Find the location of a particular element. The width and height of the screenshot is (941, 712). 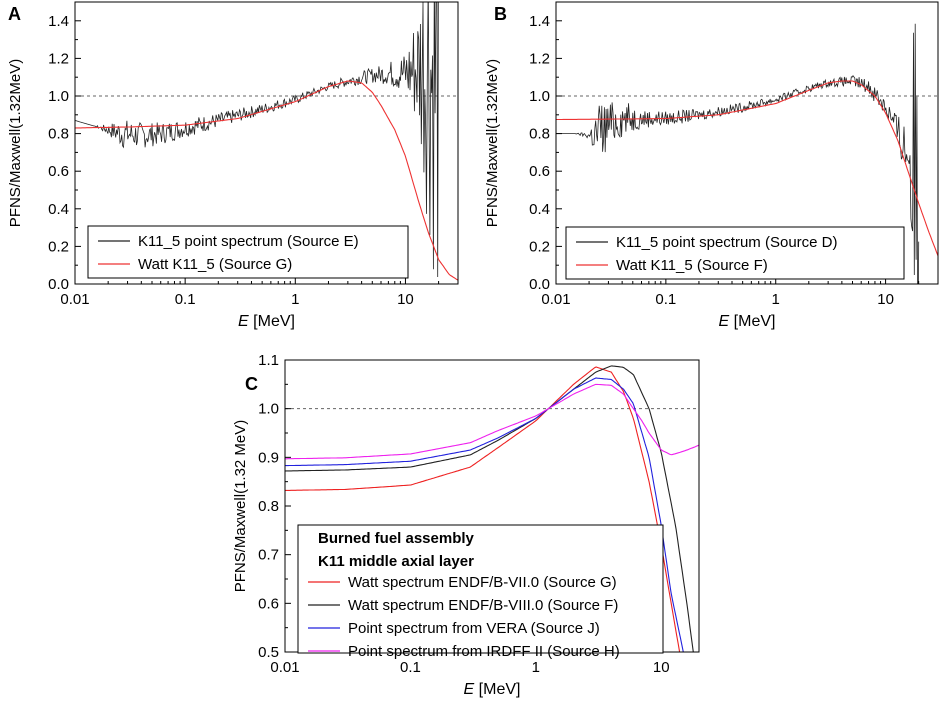

y-tick-label: 0.7 is located at coordinates (268, 555).